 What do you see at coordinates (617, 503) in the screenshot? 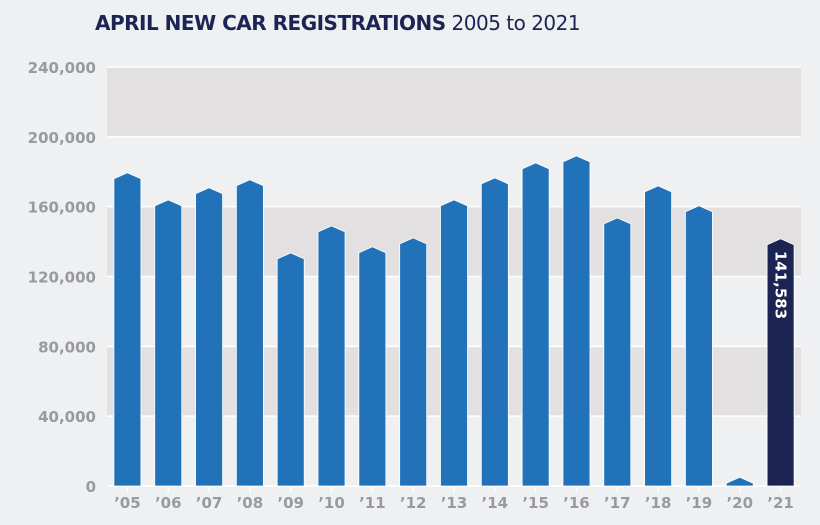
I see `x-tick-label: ’17` at bounding box center [617, 503].